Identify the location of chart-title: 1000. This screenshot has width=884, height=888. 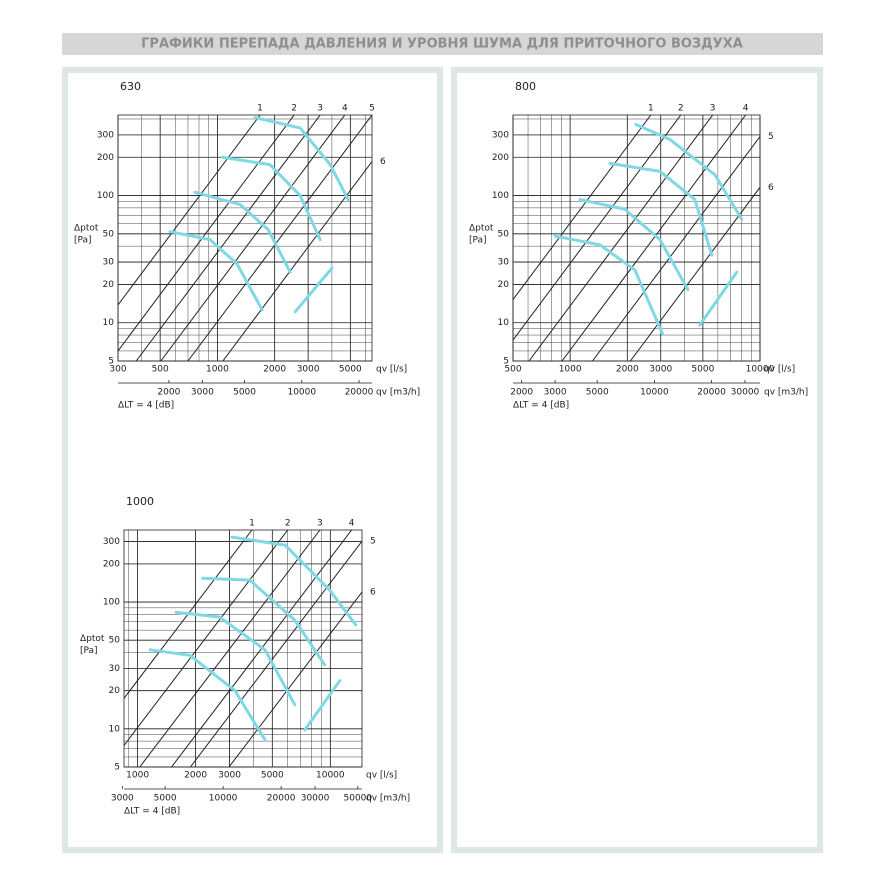
(140, 501).